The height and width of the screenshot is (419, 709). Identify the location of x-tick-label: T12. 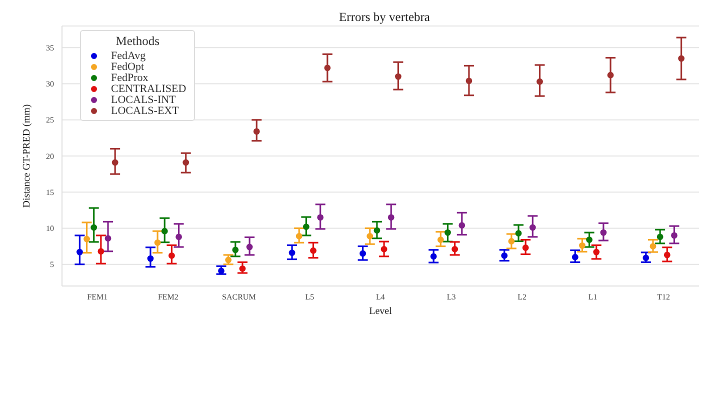
(663, 297).